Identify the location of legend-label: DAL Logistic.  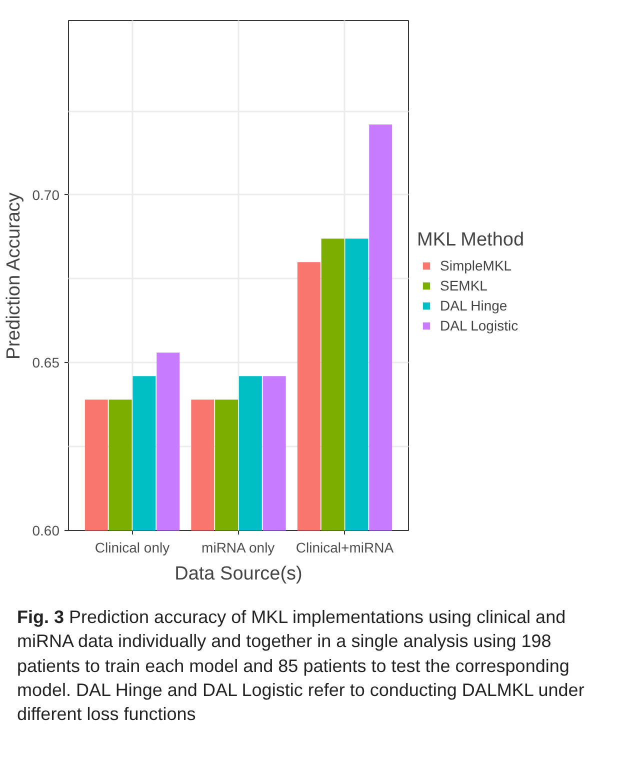
(479, 325).